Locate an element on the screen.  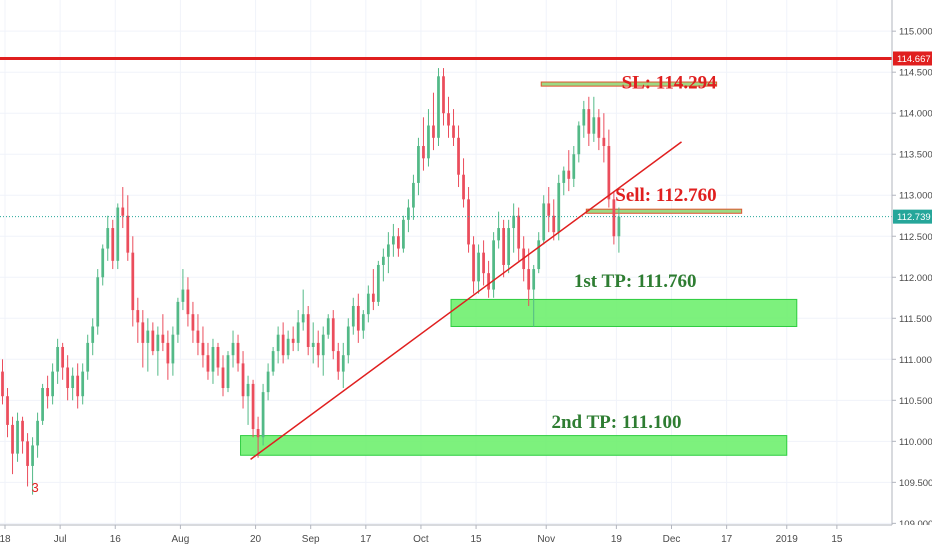
x-tick-label: Aug is located at coordinates (181, 539).